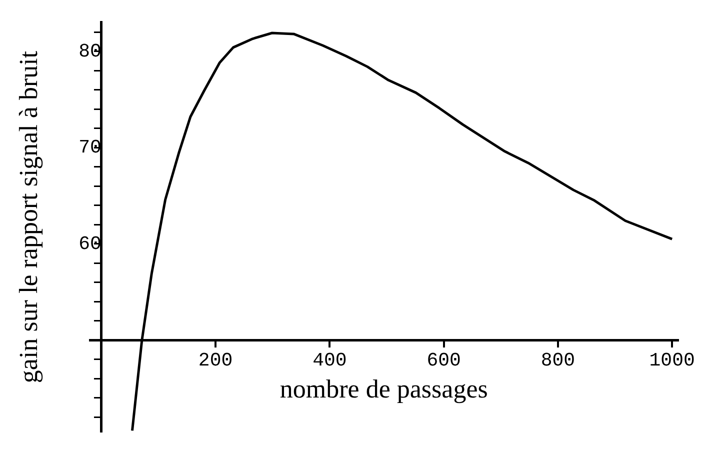 This screenshot has height=455, width=707. I want to click on y-tick-label: 70, so click(90, 147).